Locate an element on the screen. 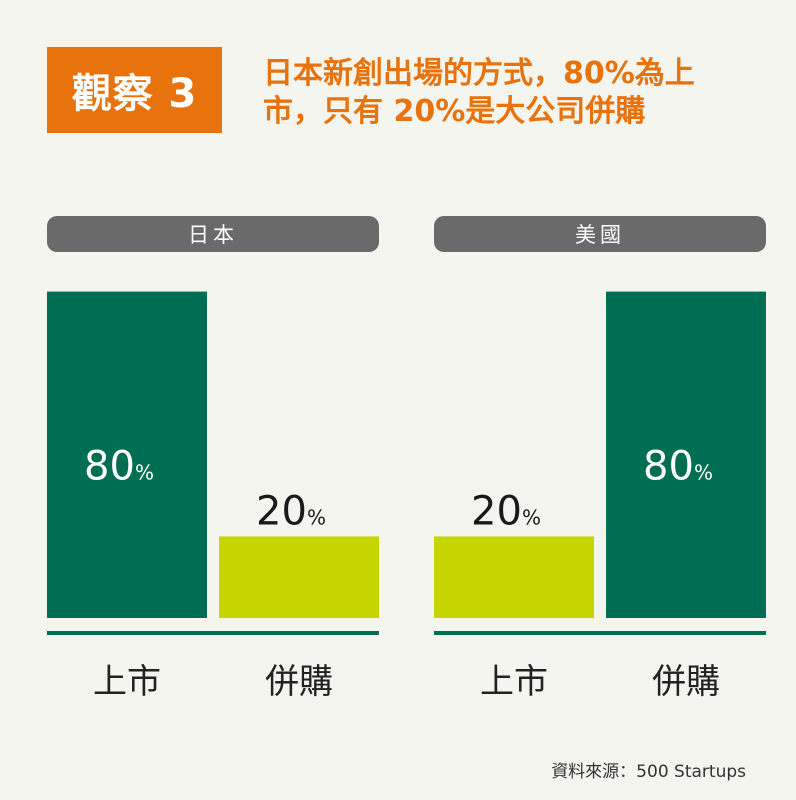  observation-badge: 觀察 3 is located at coordinates (134, 90).